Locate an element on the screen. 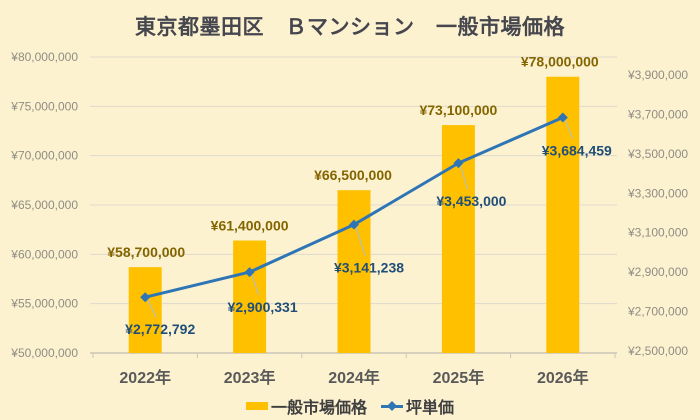 This screenshot has height=420, width=700. right-axis-tick-label: ¥2,700,000 is located at coordinates (657, 312).